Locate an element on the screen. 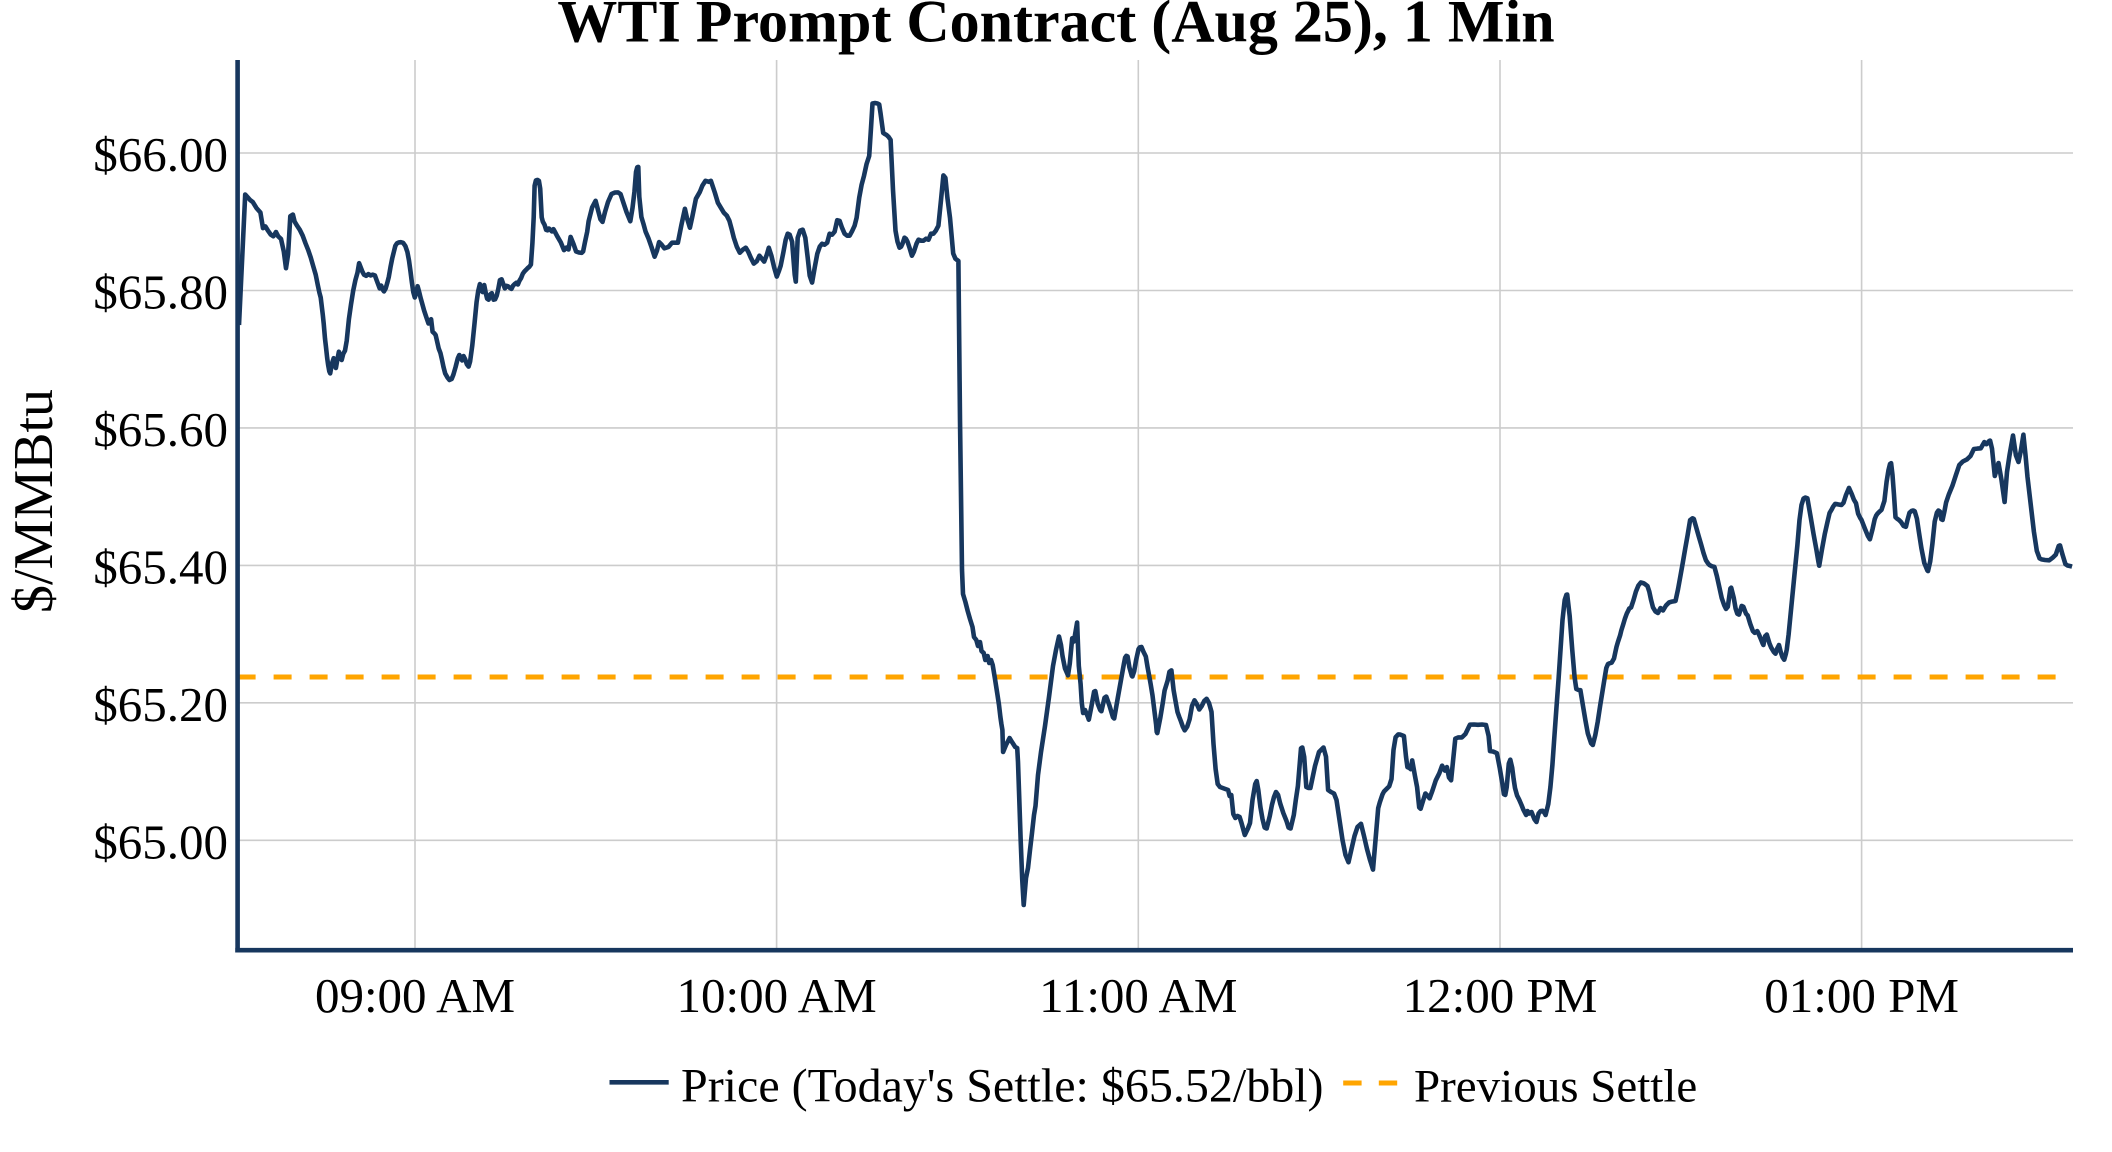 The height and width of the screenshot is (1152, 2112). svg-text: $66.00 is located at coordinates (160, 154).